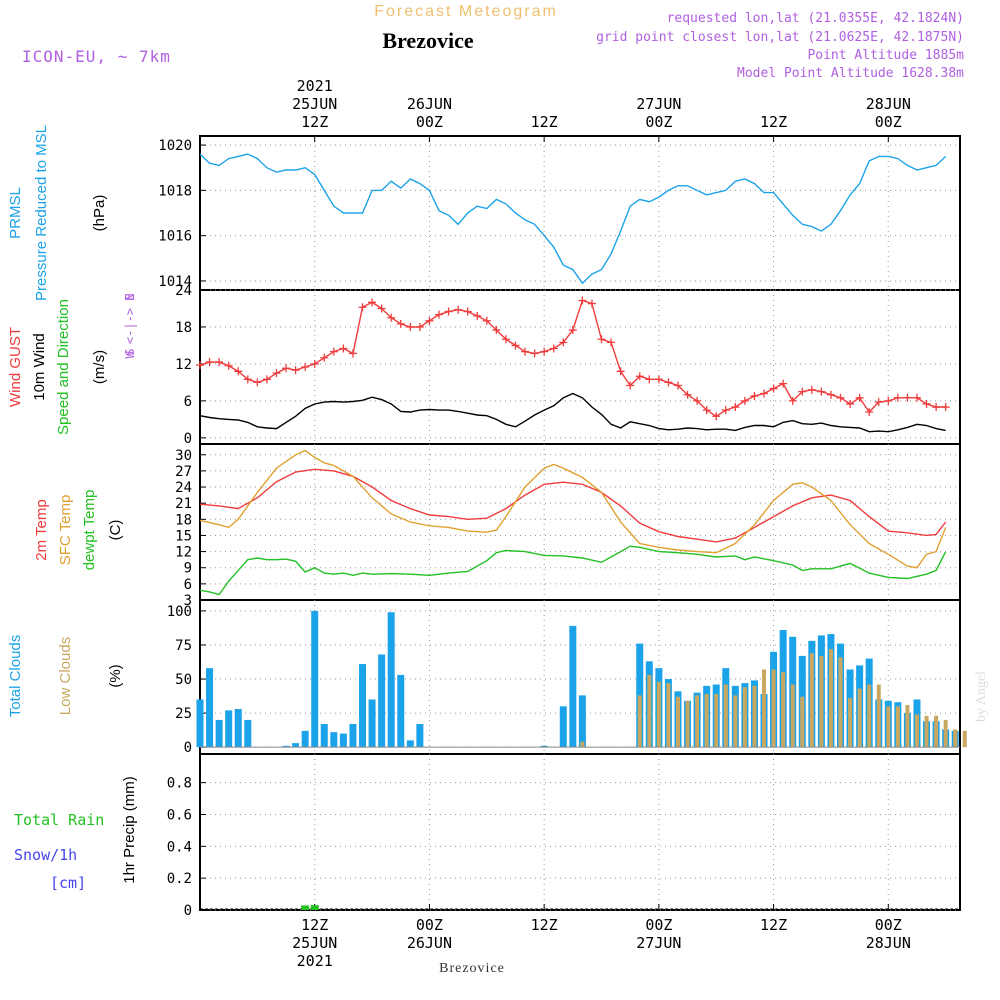 This screenshot has height=1000, width=1000. What do you see at coordinates (99, 367) in the screenshot?
I see `wind-unit: (m/s)` at bounding box center [99, 367].